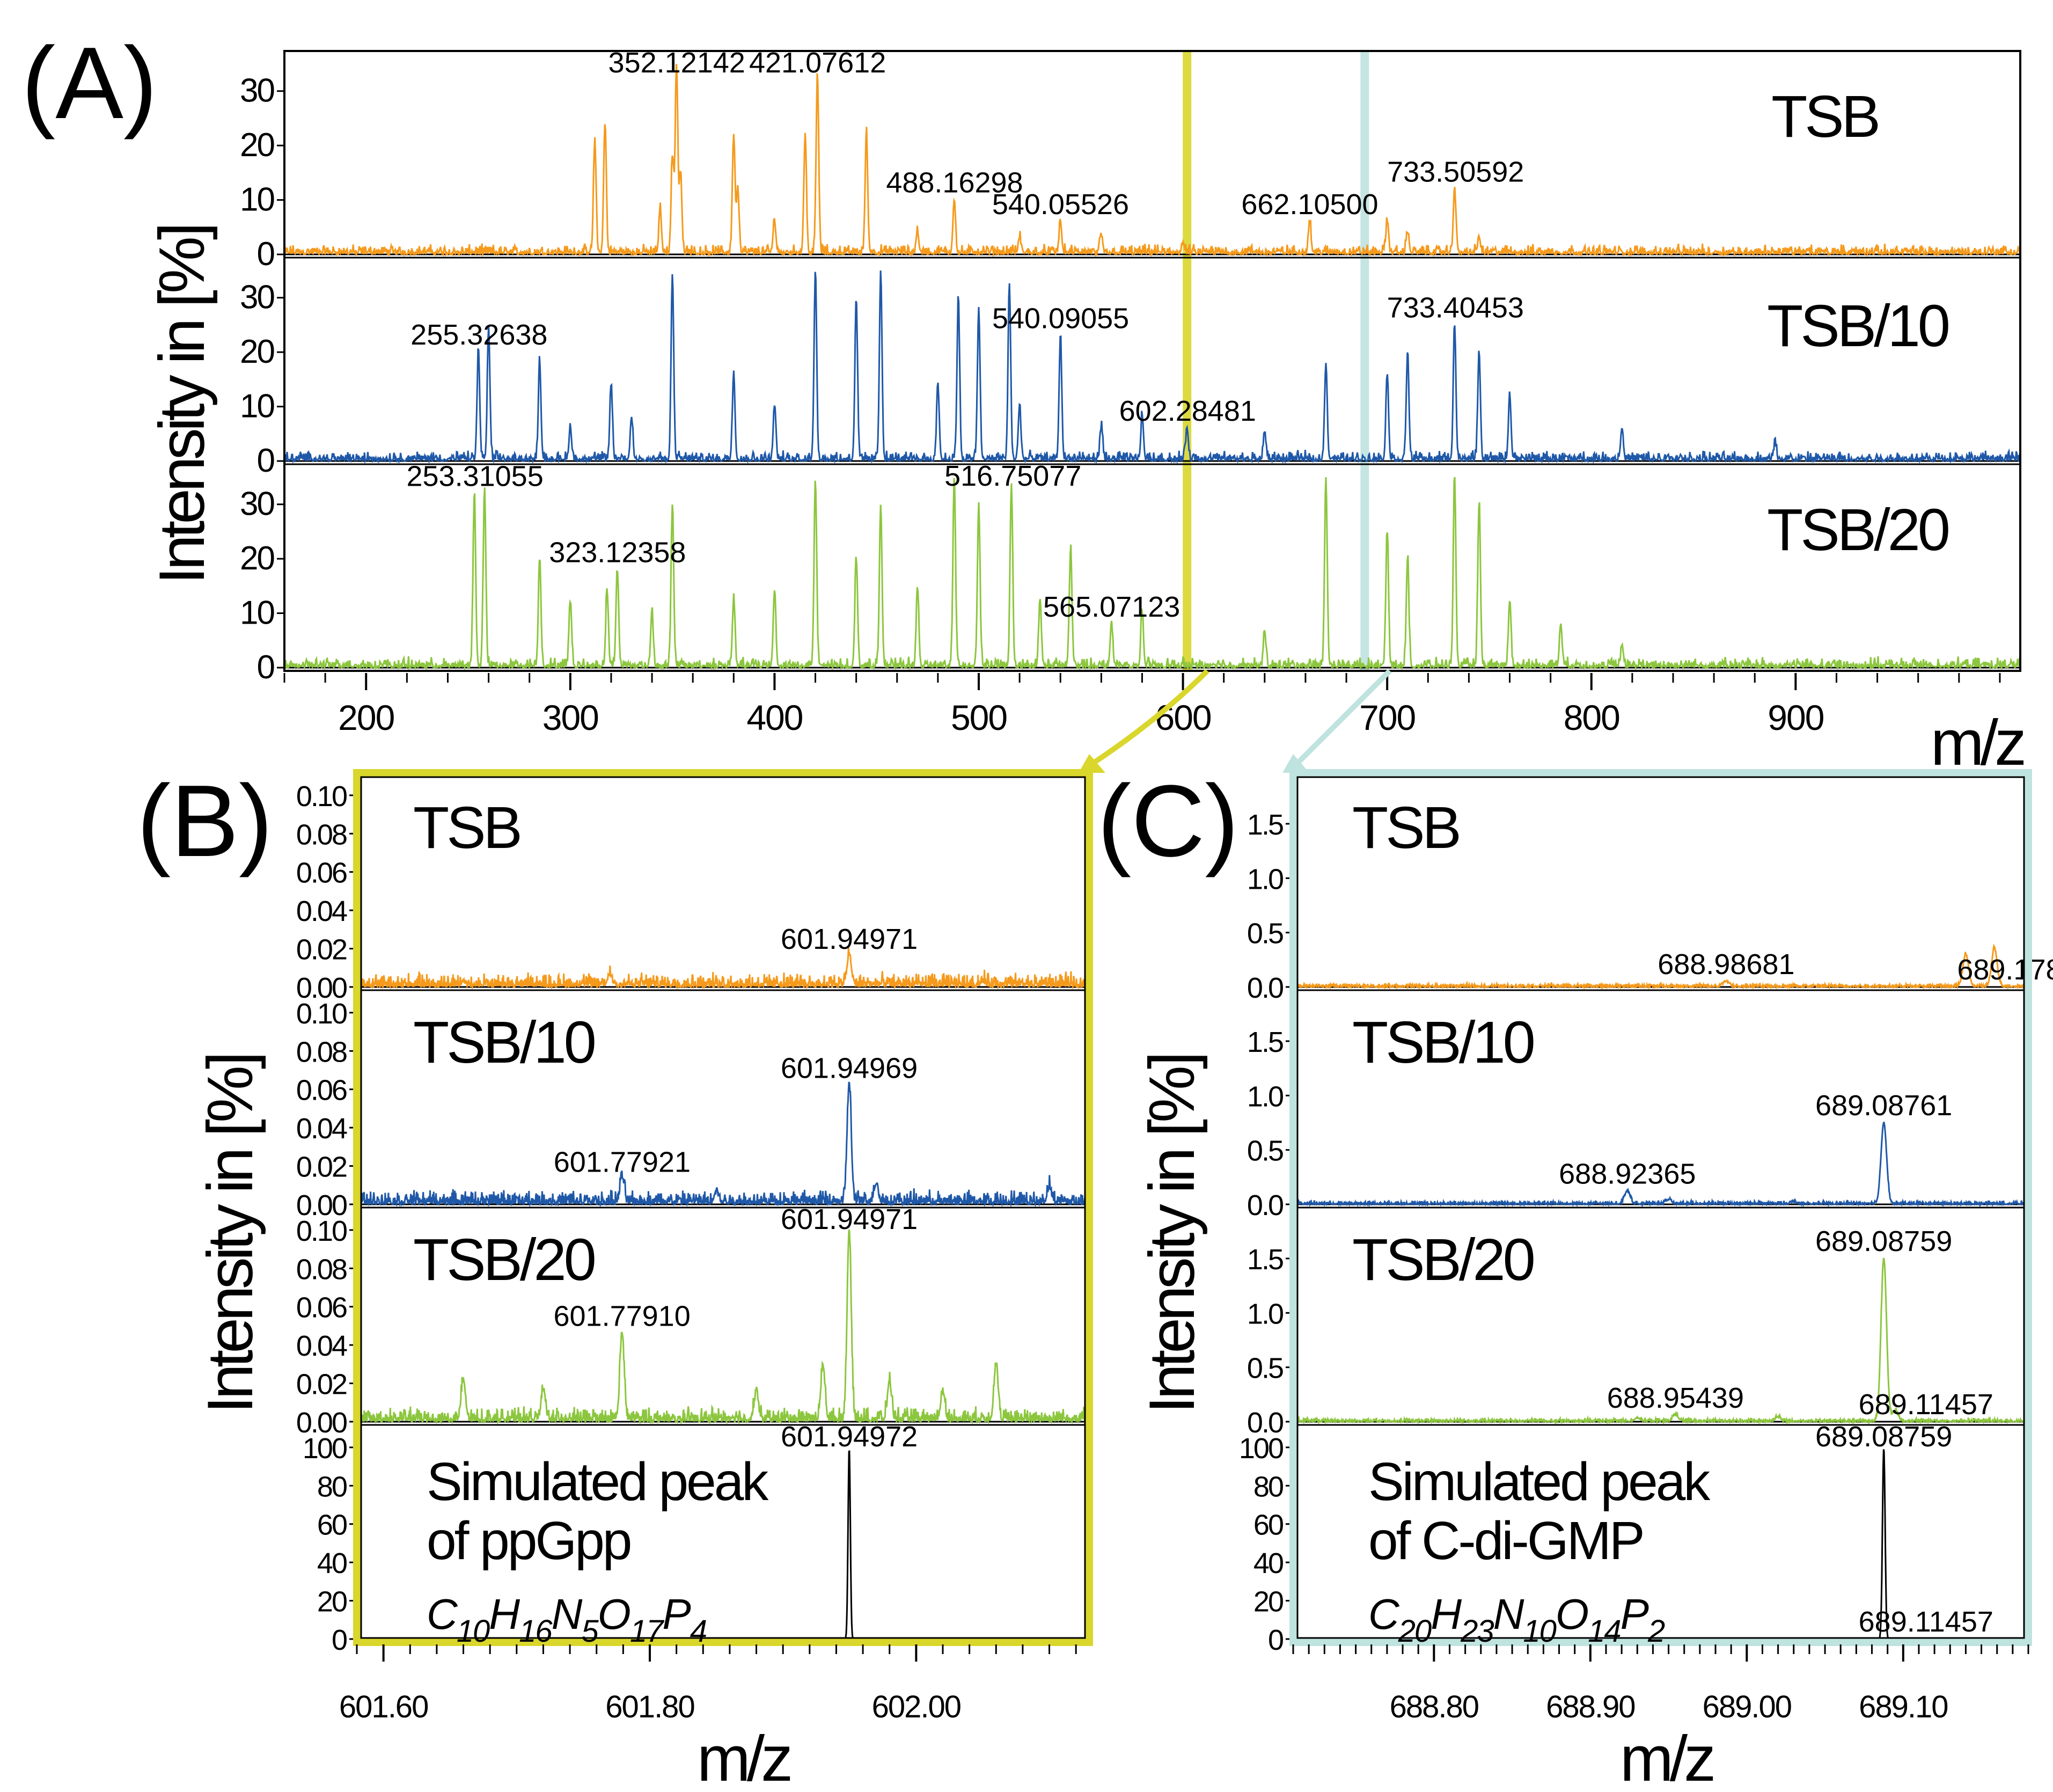  Describe the element at coordinates (1455, 172) in the screenshot. I see `peak-annotation: 733.50592` at that location.